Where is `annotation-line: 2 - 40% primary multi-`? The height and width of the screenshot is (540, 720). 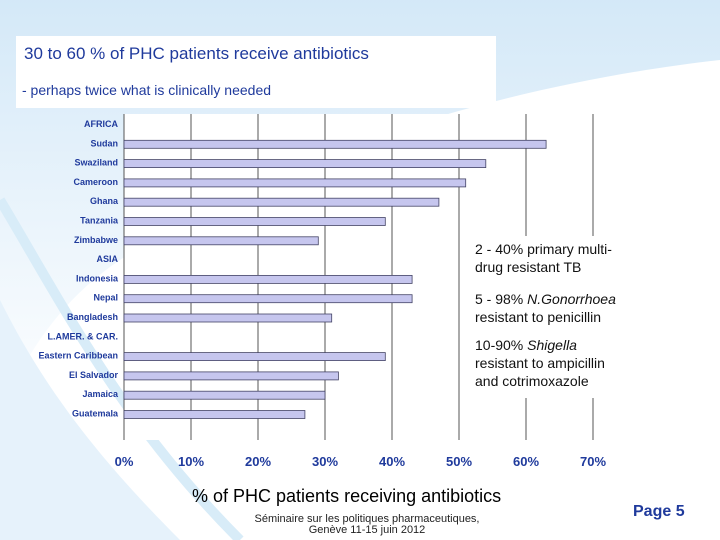 annotation-line: 2 - 40% primary multi- is located at coordinates (543, 249).